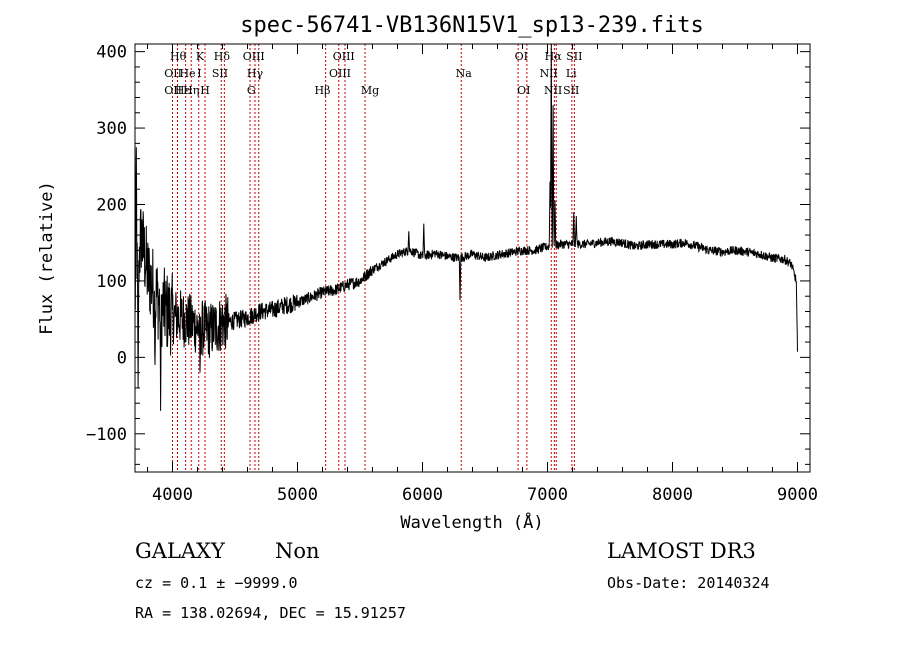  What do you see at coordinates (472, 25) in the screenshot?
I see `chart-title: spec-56741-VB136N15V1_sp13-239.fits` at bounding box center [472, 25].